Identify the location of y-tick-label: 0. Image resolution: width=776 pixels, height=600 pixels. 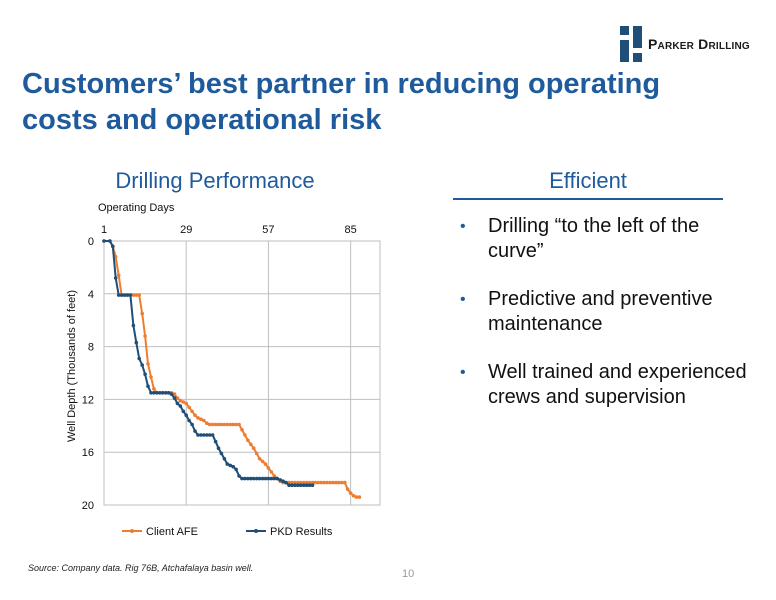
(91, 242).